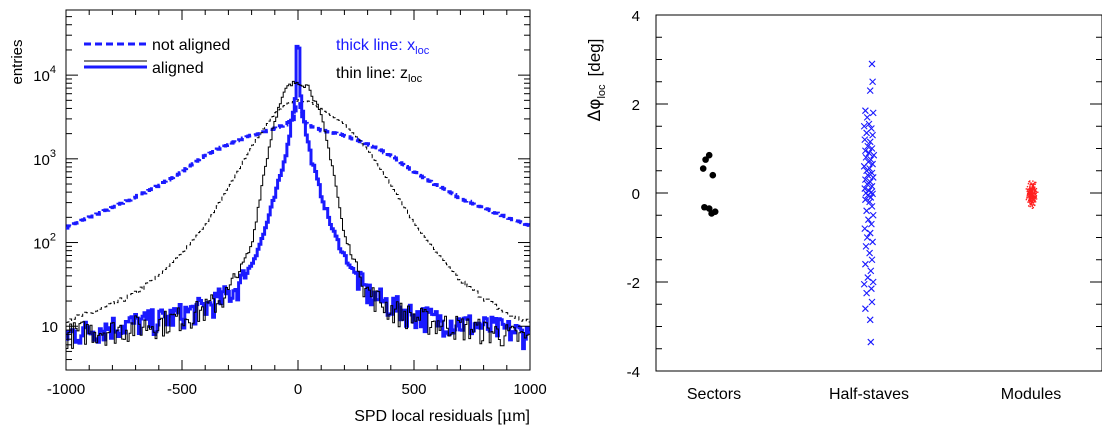 The height and width of the screenshot is (425, 1102). What do you see at coordinates (44, 242) in the screenshot?
I see `left-y-tick-label: 102` at bounding box center [44, 242].